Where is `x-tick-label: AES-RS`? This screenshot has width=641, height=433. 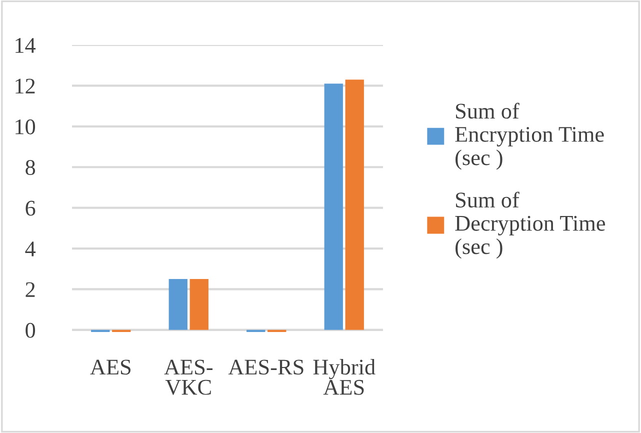
x-tick-label: AES-RS is located at coordinates (266, 367).